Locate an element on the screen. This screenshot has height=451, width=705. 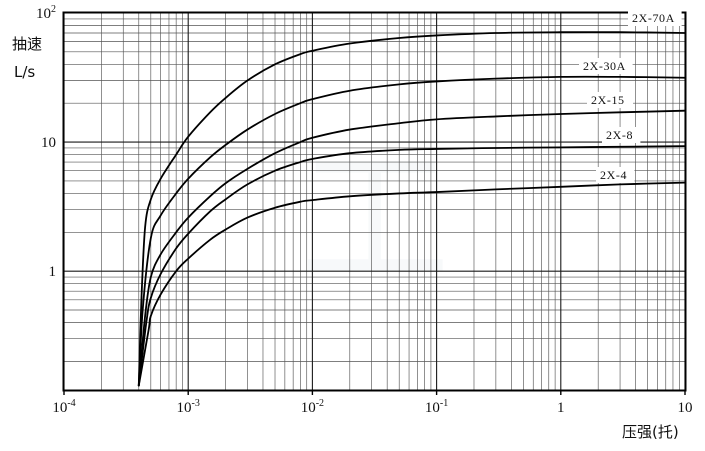
curve-label-2X-15: 2X-15 is located at coordinates (608, 100).